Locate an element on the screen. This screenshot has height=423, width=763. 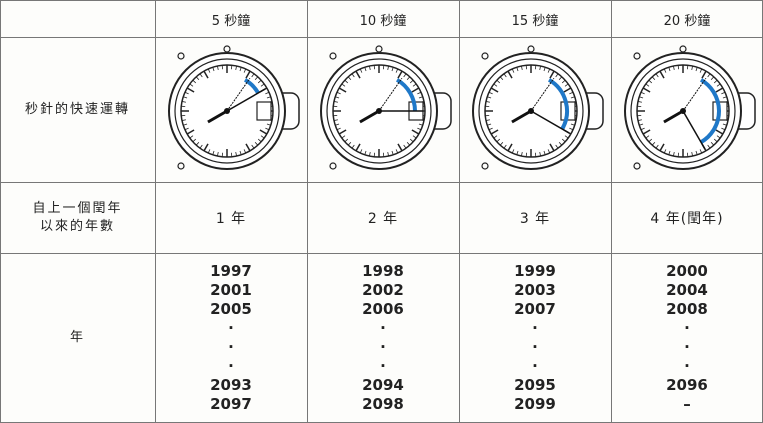
year-list: 1997 2001 2005 · · · 2093 2097 is located at coordinates (231, 338).